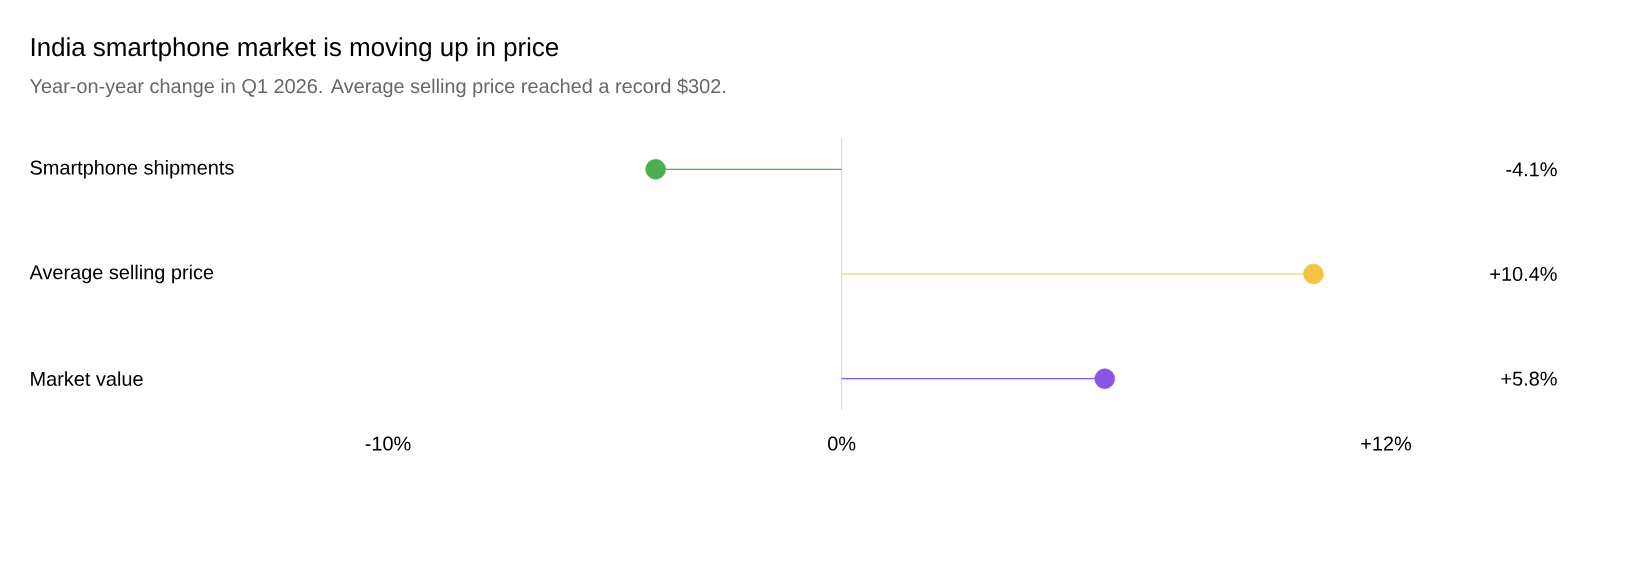 The height and width of the screenshot is (564, 1646). Describe the element at coordinates (1523, 274) in the screenshot. I see `data-label: +10.4%` at that location.